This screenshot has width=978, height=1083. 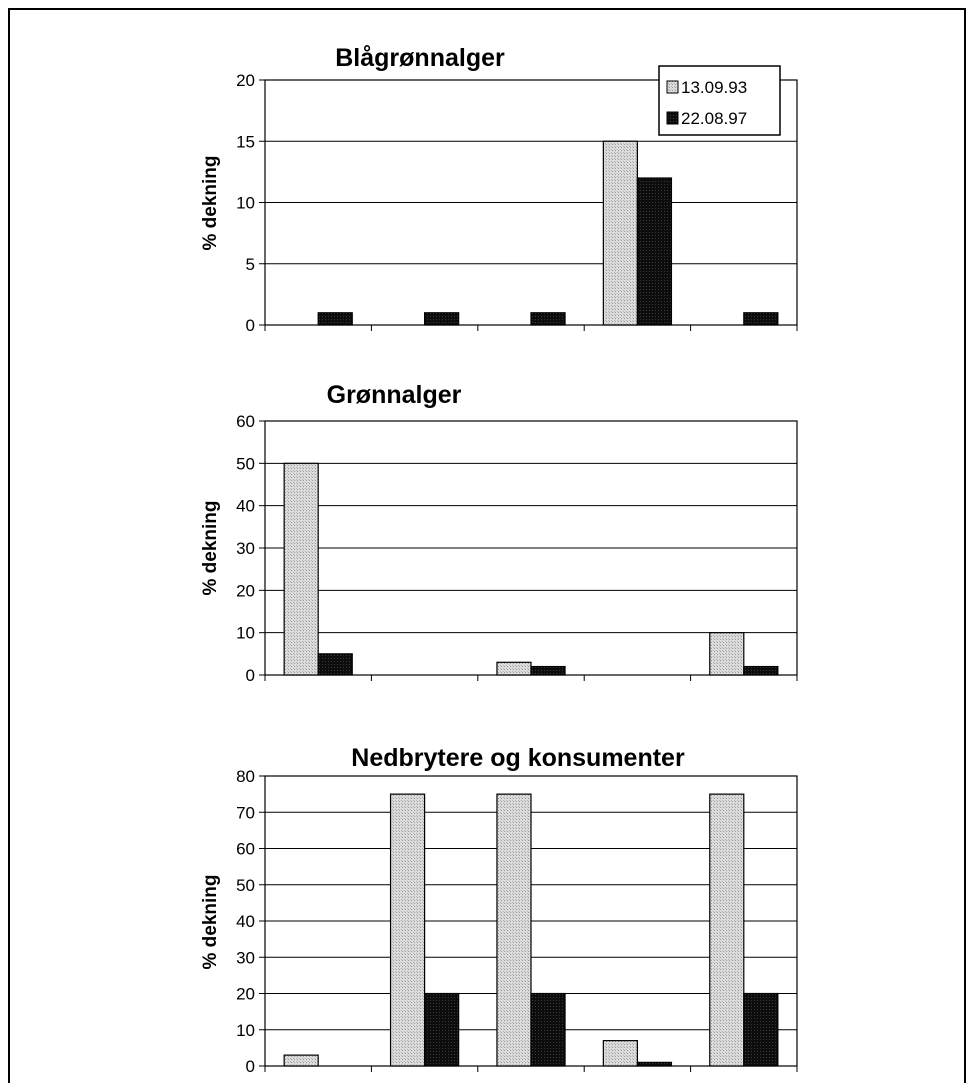 What do you see at coordinates (407, 930) in the screenshot?
I see `bar-13-09-93-F2` at bounding box center [407, 930].